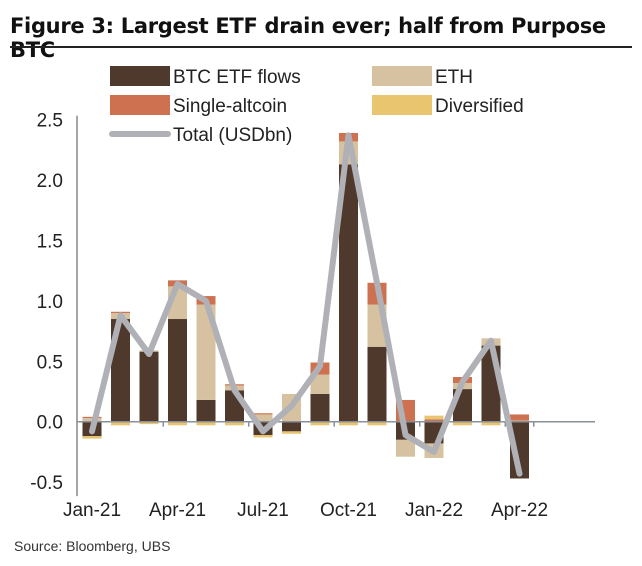 Image resolution: width=642 pixels, height=566 pixels. Describe the element at coordinates (434, 510) in the screenshot. I see `x-tick-label: Jan-22` at that location.